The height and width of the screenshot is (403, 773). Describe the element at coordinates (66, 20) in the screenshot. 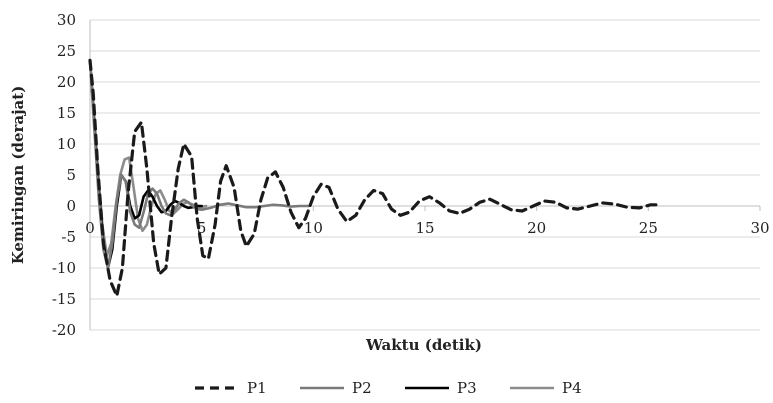

I see `y-tick-label: 30` at that location.